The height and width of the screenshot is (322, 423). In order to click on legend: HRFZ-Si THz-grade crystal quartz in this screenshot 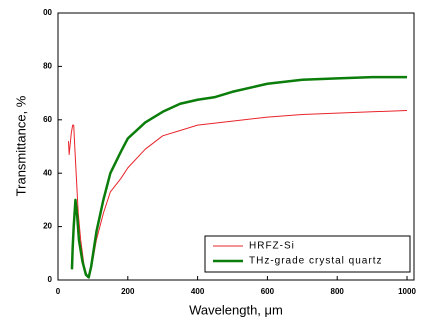, I will do `click(307, 254)`.